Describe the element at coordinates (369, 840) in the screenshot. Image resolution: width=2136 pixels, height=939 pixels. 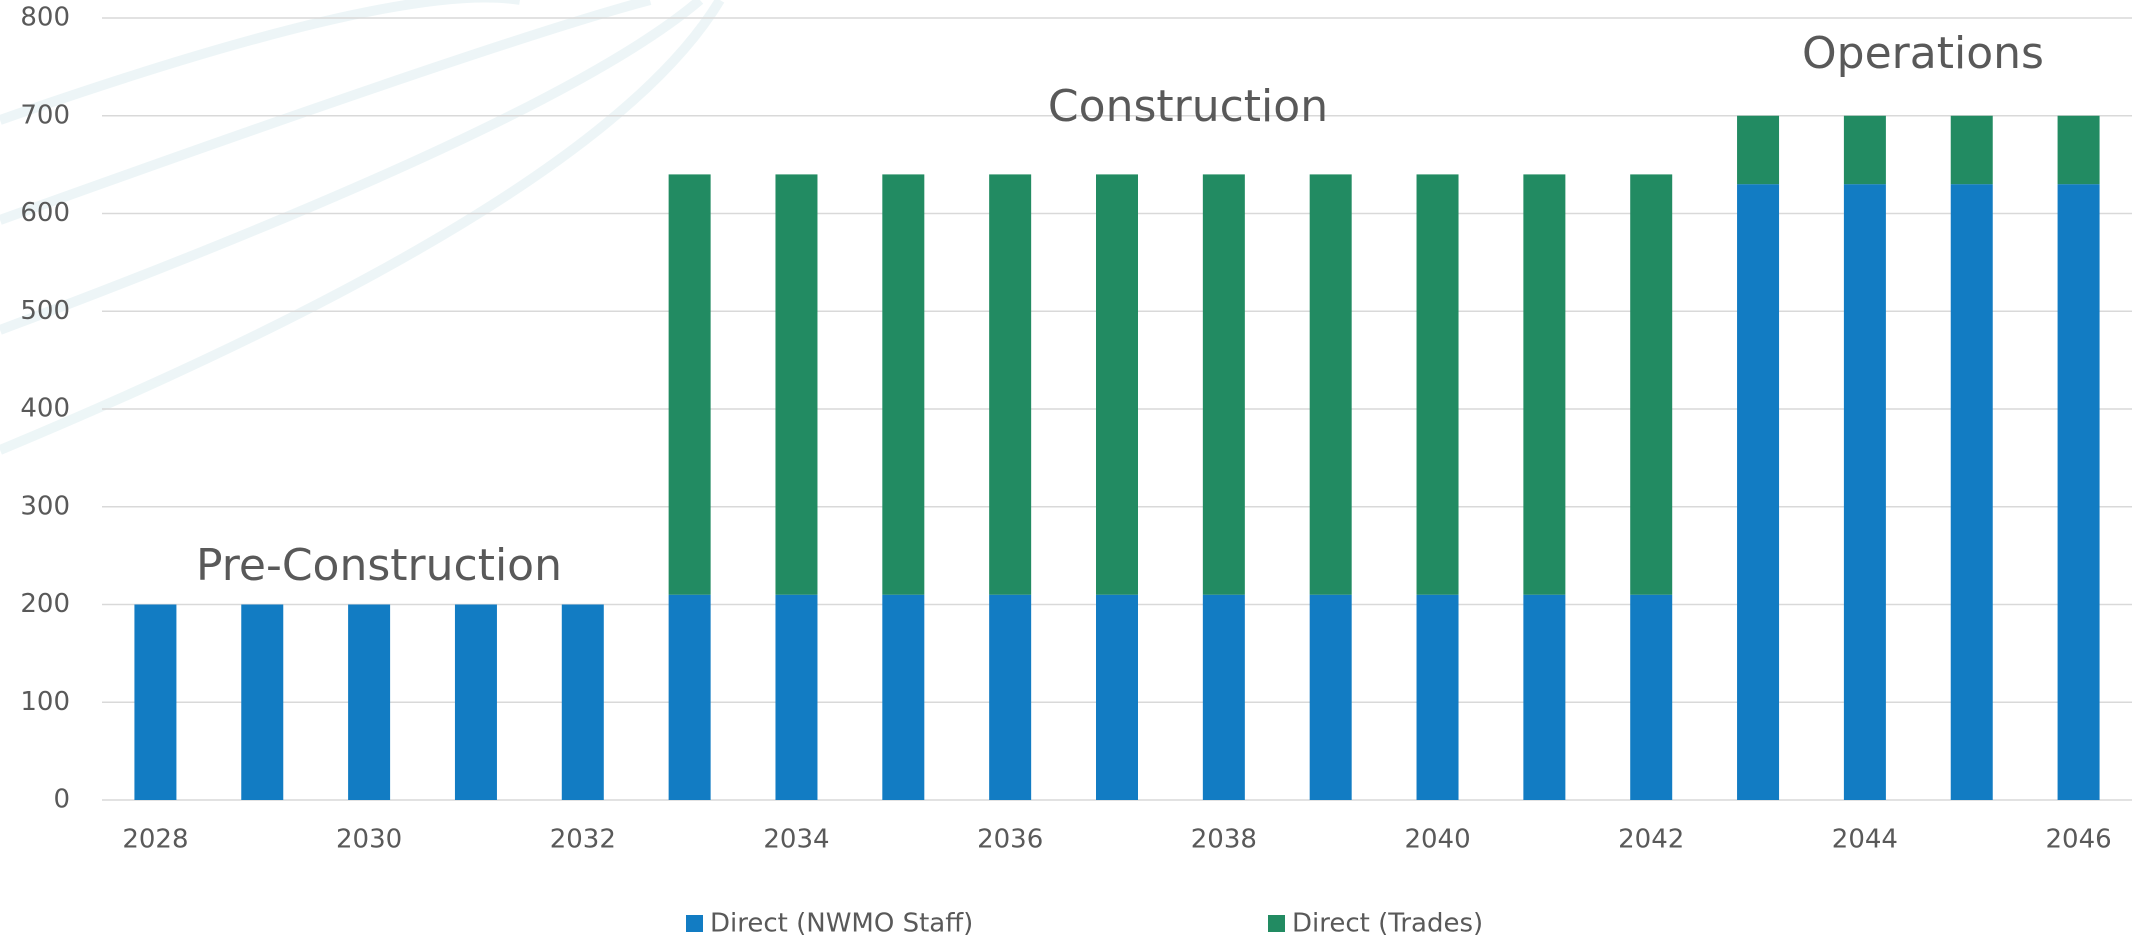
I see `x-tick-label: 2030` at that location.